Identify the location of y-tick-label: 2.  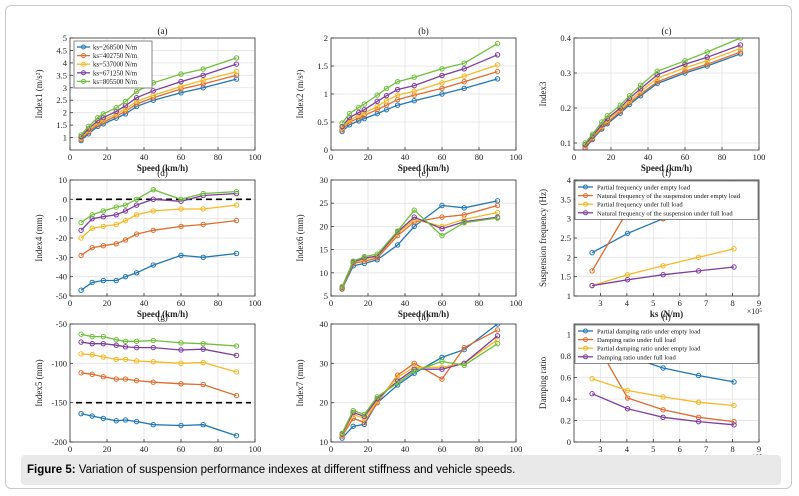
(326, 38).